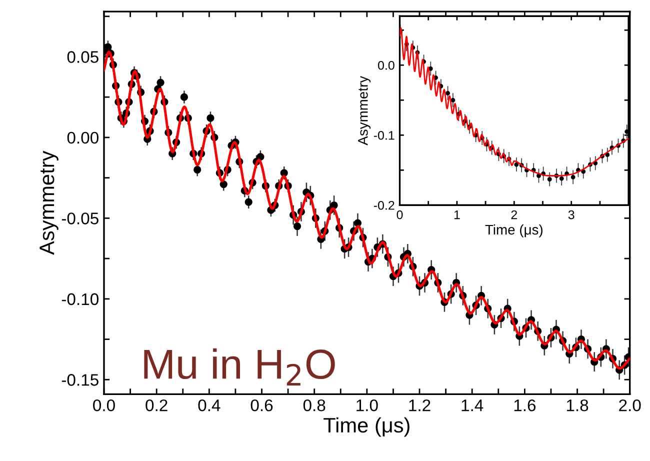 This screenshot has height=461, width=650. What do you see at coordinates (82, 138) in the screenshot?
I see `y-tick-label: 0.00` at bounding box center [82, 138].